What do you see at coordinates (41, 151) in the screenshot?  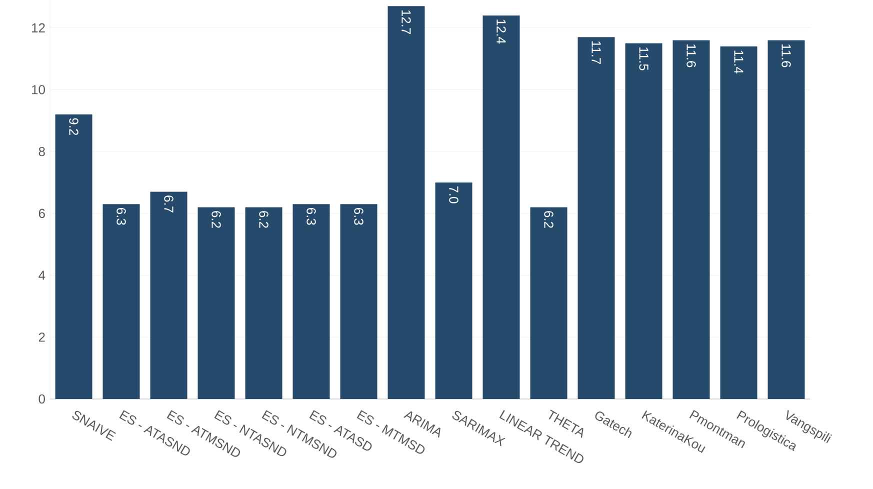 I see `y-tick-label: 8` at bounding box center [41, 151].